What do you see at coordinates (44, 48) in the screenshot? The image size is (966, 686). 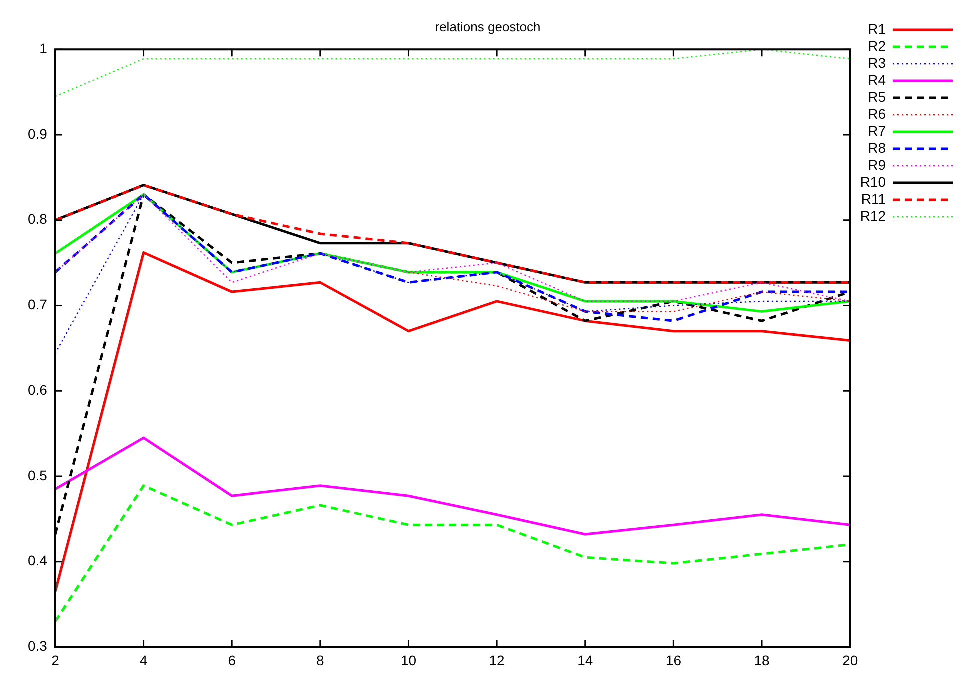 I see `y-tick-label: 1` at bounding box center [44, 48].